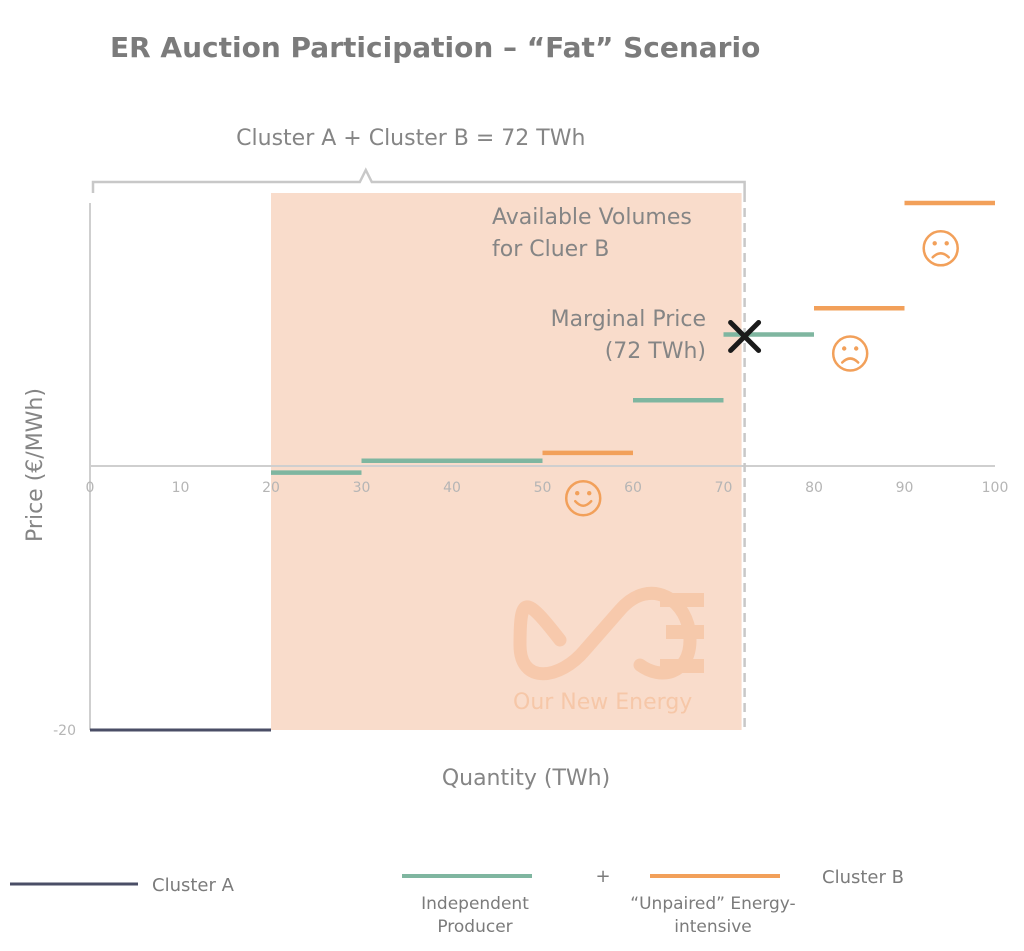 This screenshot has width=1024, height=951. Describe the element at coordinates (35, 465) in the screenshot. I see `y-axis-label: Price (€/MWh)` at that location.